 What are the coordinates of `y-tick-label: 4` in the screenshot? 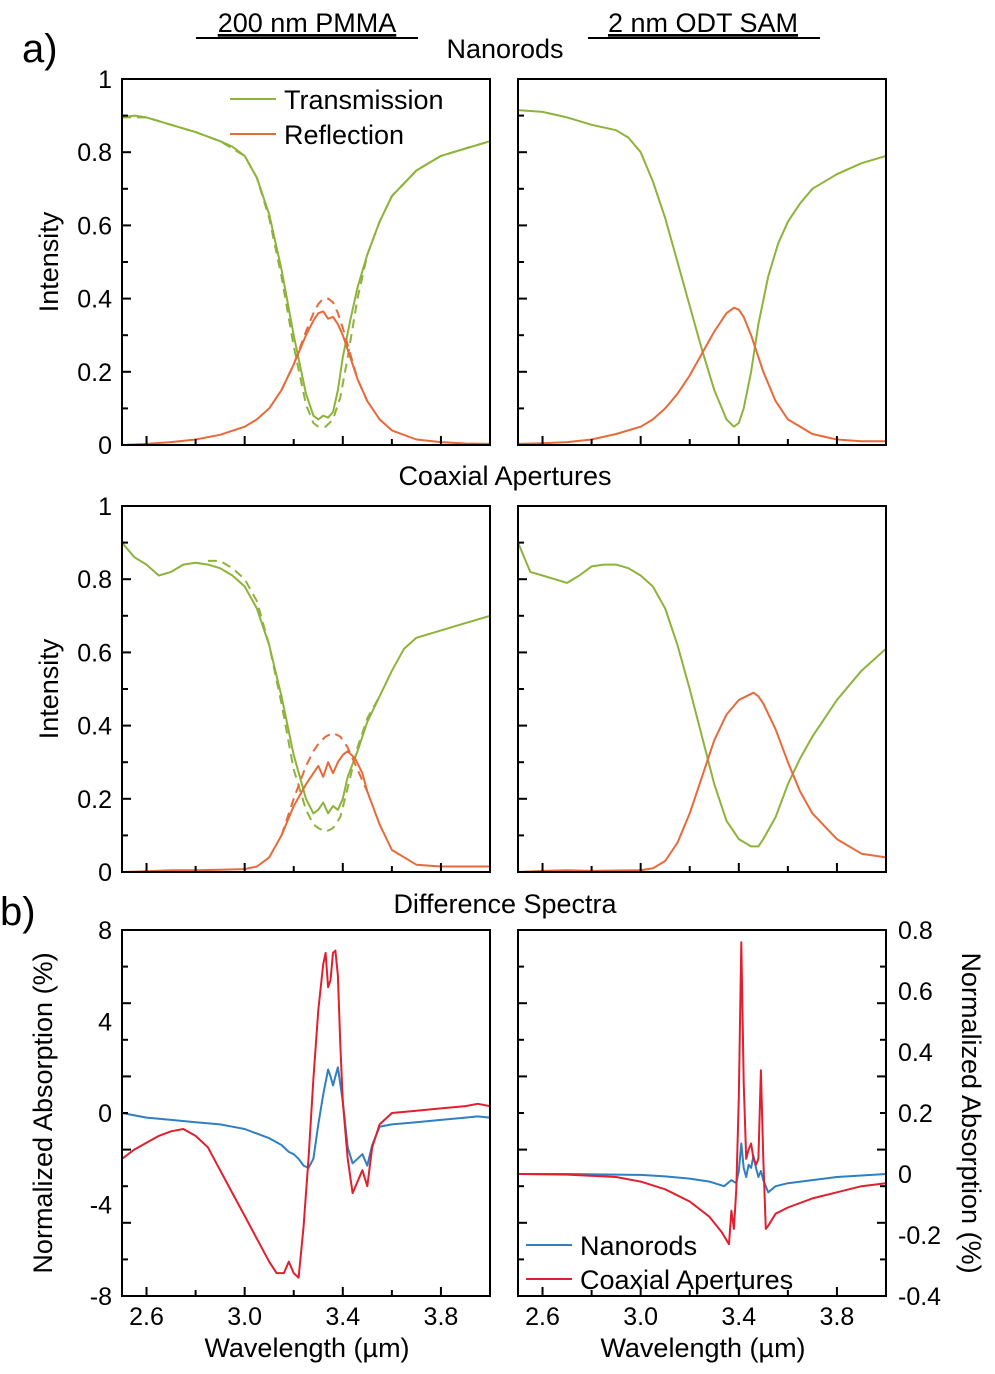 It's located at (105, 1023).